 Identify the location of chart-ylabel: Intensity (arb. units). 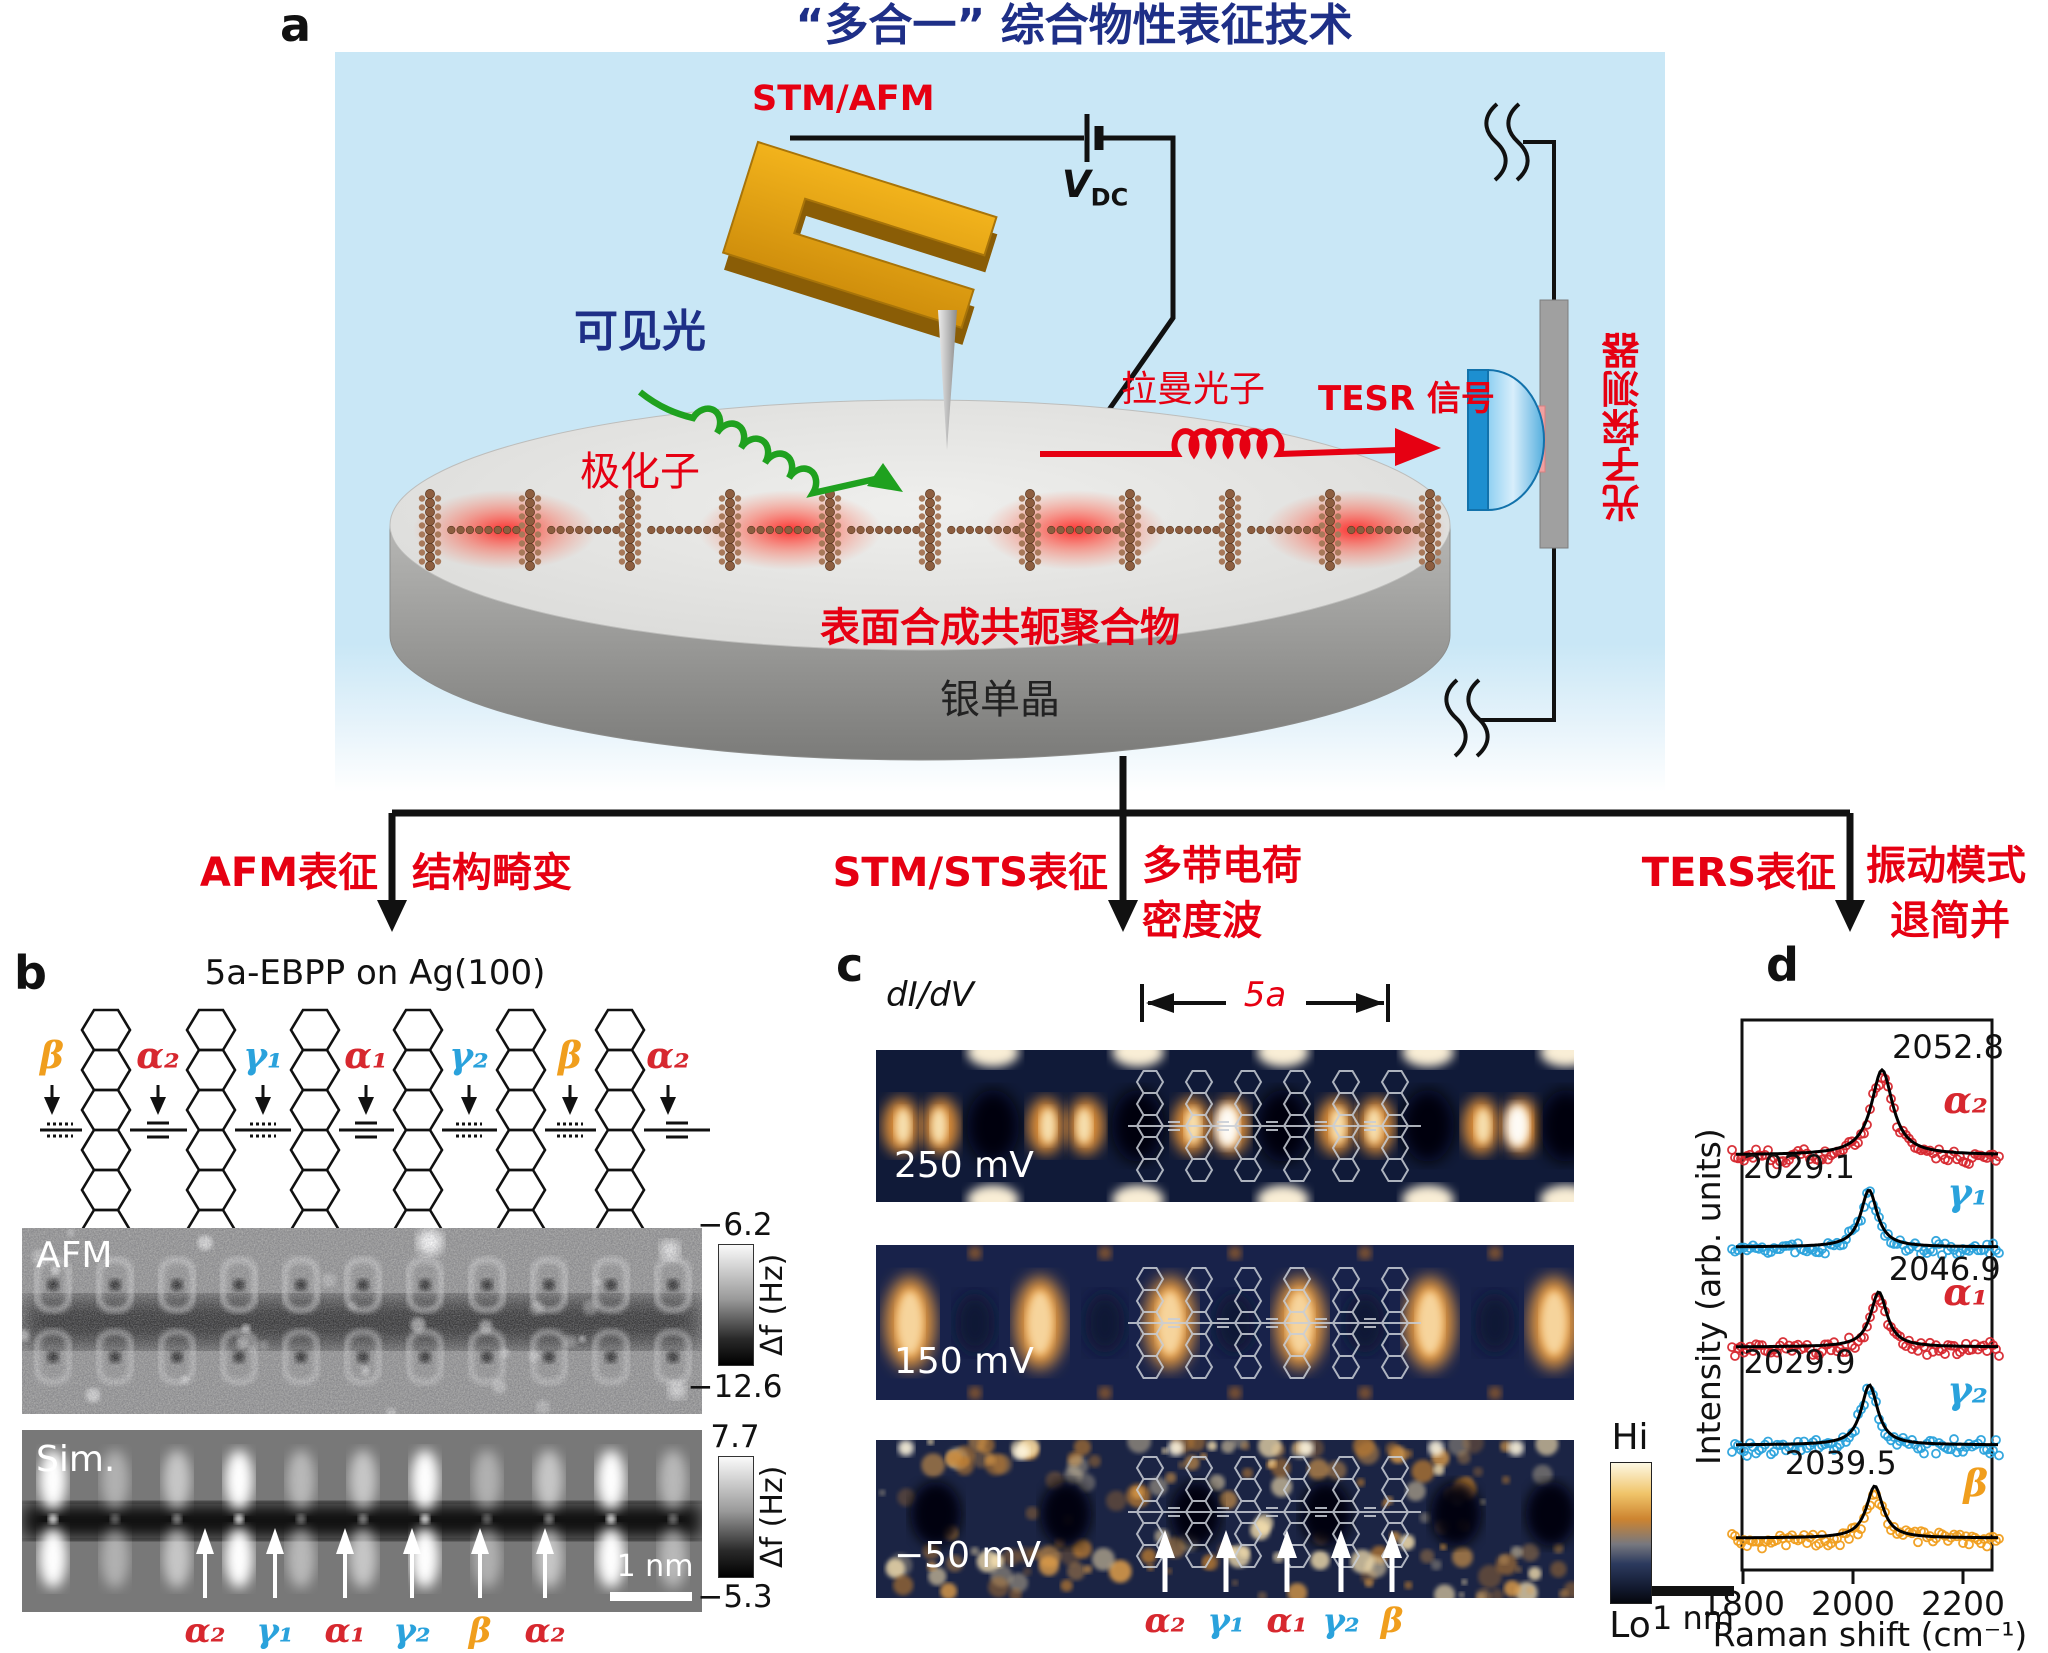
(1708, 1297).